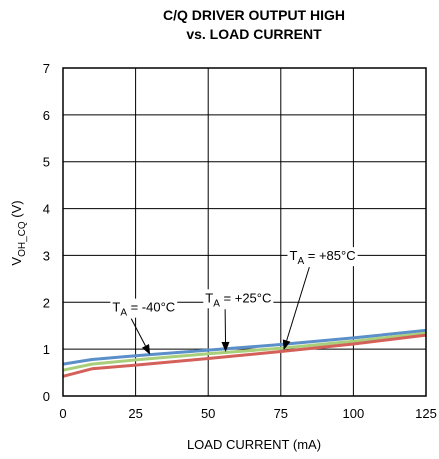  I want to click on y-tick-label-5: 5, so click(46, 162).